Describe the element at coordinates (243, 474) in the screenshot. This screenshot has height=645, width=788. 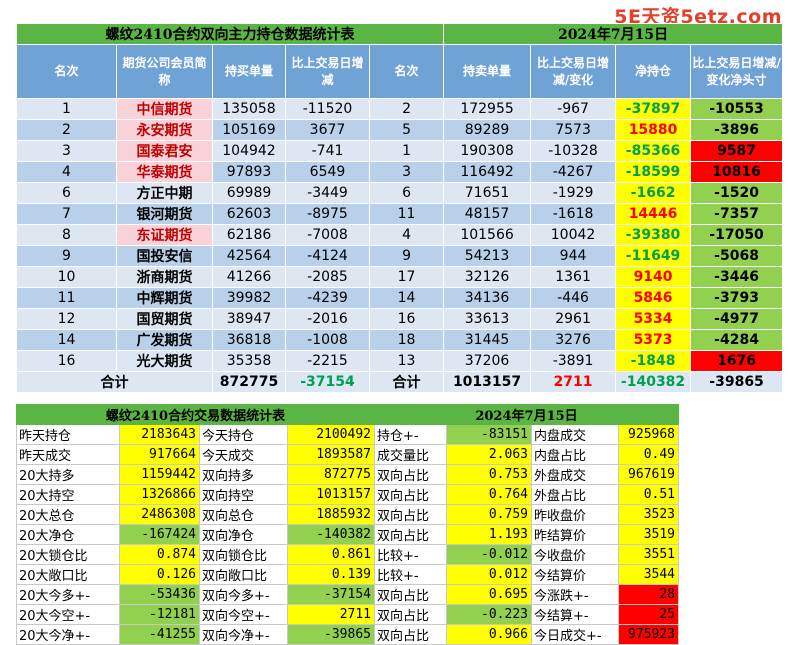
I see `stat-label: 双向持多` at that location.